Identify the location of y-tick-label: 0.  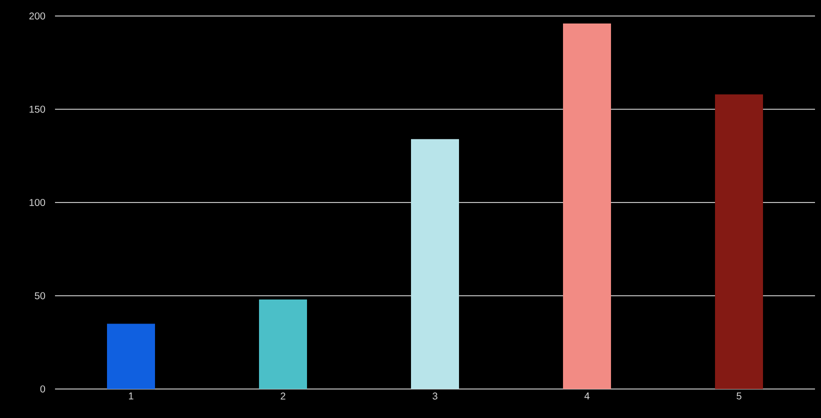
(43, 389).